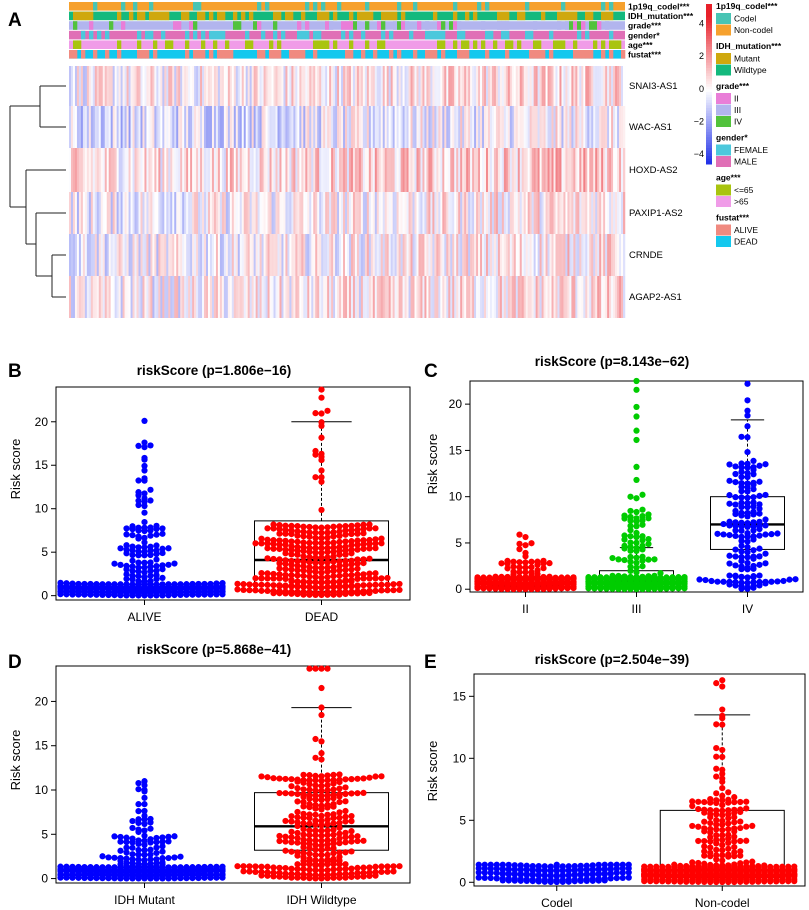 This screenshot has width=809, height=910. What do you see at coordinates (42, 509) in the screenshot?
I see `y-tick-label: 10` at bounding box center [42, 509].